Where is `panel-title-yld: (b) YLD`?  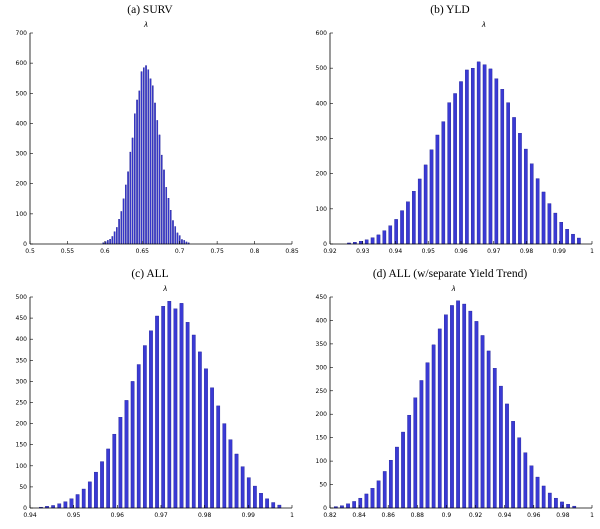 panel-title-yld: (b) YLD is located at coordinates (450, 10).